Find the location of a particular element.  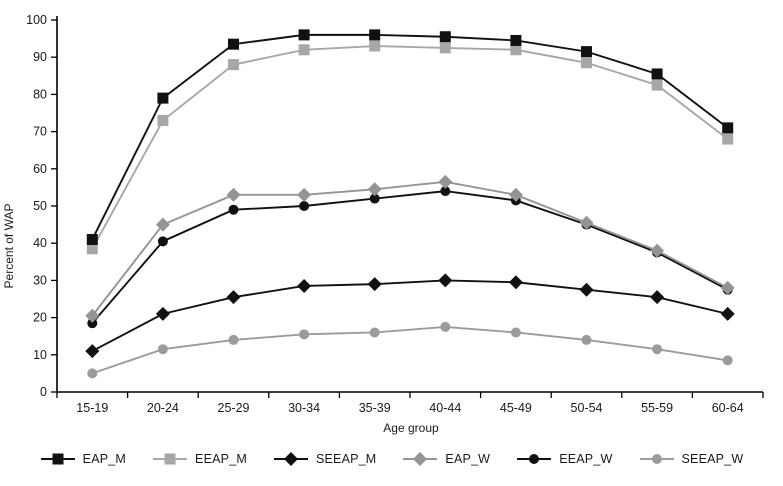

legend-label: EAP_M is located at coordinates (104, 459).